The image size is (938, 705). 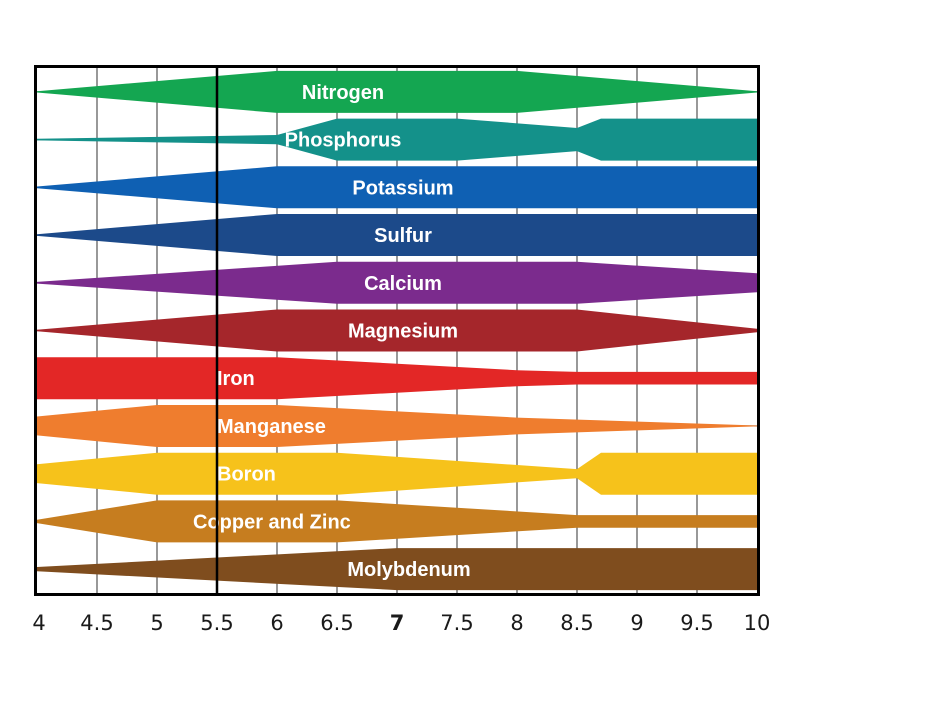 I want to click on x-tick-label-3: 5.5, so click(x=216, y=623).